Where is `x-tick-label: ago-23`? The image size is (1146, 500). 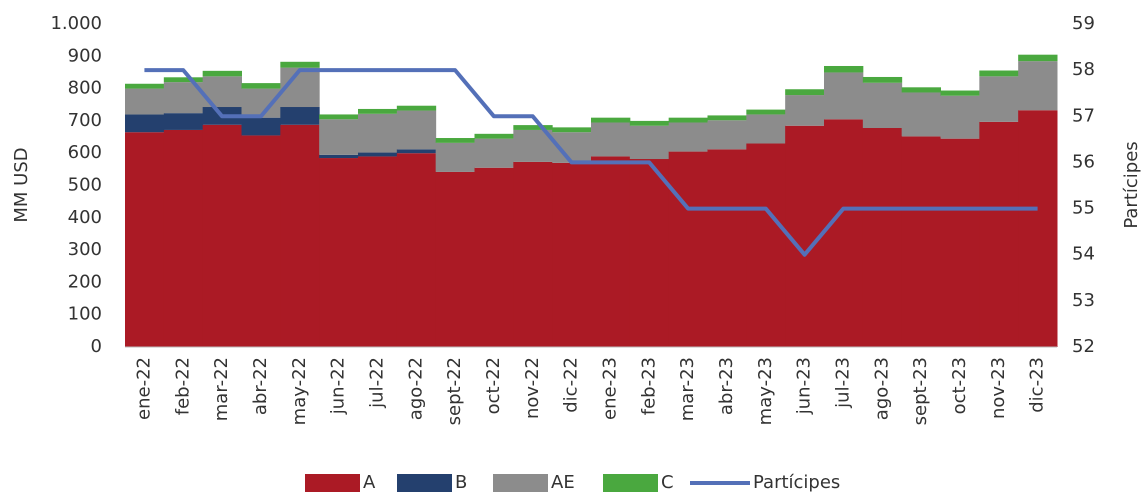
x-tick-label: ago-23 is located at coordinates (881, 388).